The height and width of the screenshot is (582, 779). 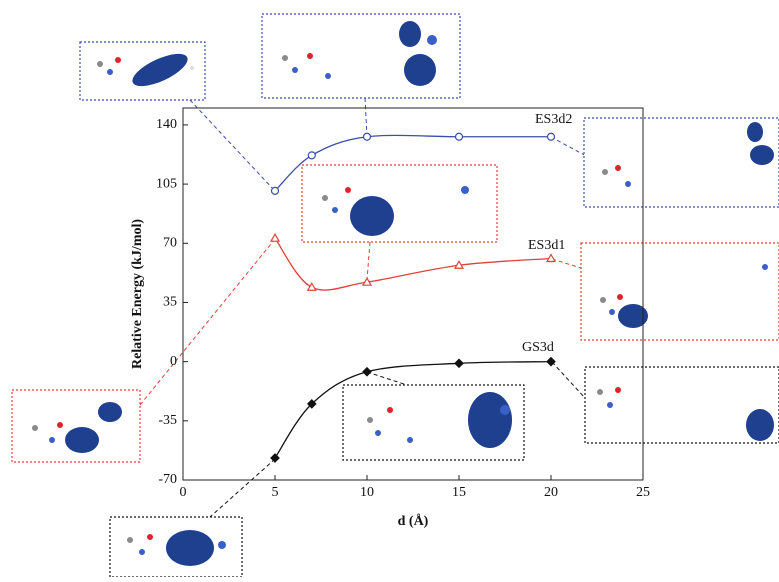 What do you see at coordinates (367, 492) in the screenshot?
I see `x-tick-label: 10` at bounding box center [367, 492].